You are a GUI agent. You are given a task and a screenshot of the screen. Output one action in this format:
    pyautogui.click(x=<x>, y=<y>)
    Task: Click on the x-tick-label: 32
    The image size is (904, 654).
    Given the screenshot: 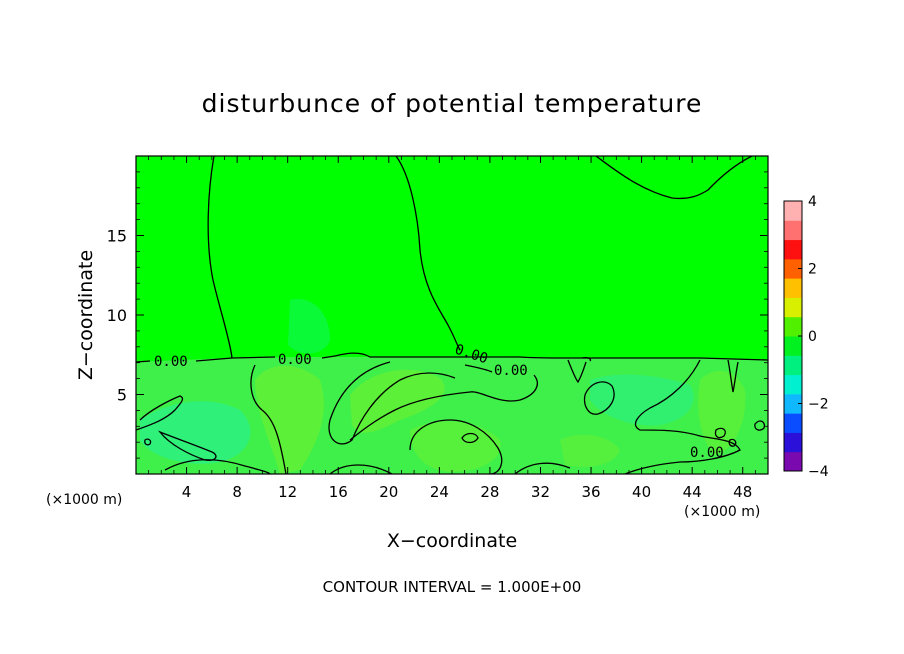 What is the action you would take?
    pyautogui.click(x=540, y=492)
    